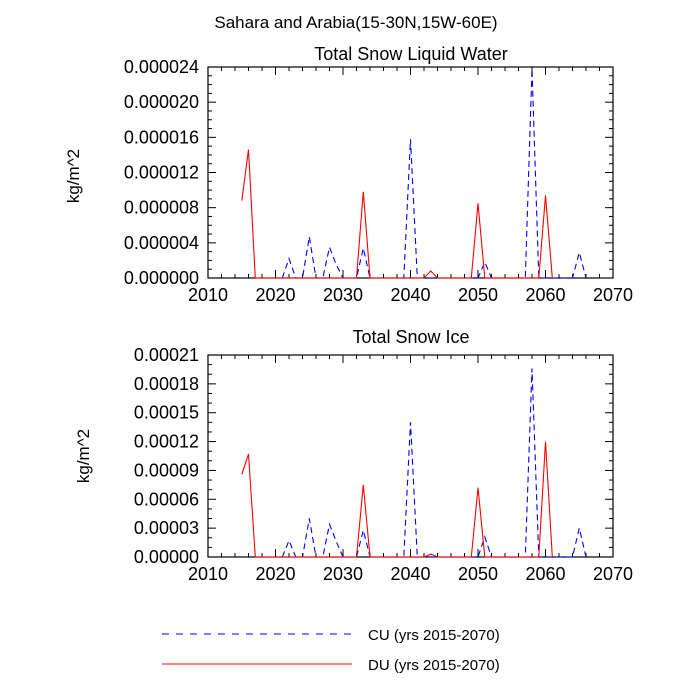 The width and height of the screenshot is (700, 700). Describe the element at coordinates (434, 635) in the screenshot. I see `legend-label-cu: CU (yrs 2015-2070)` at that location.